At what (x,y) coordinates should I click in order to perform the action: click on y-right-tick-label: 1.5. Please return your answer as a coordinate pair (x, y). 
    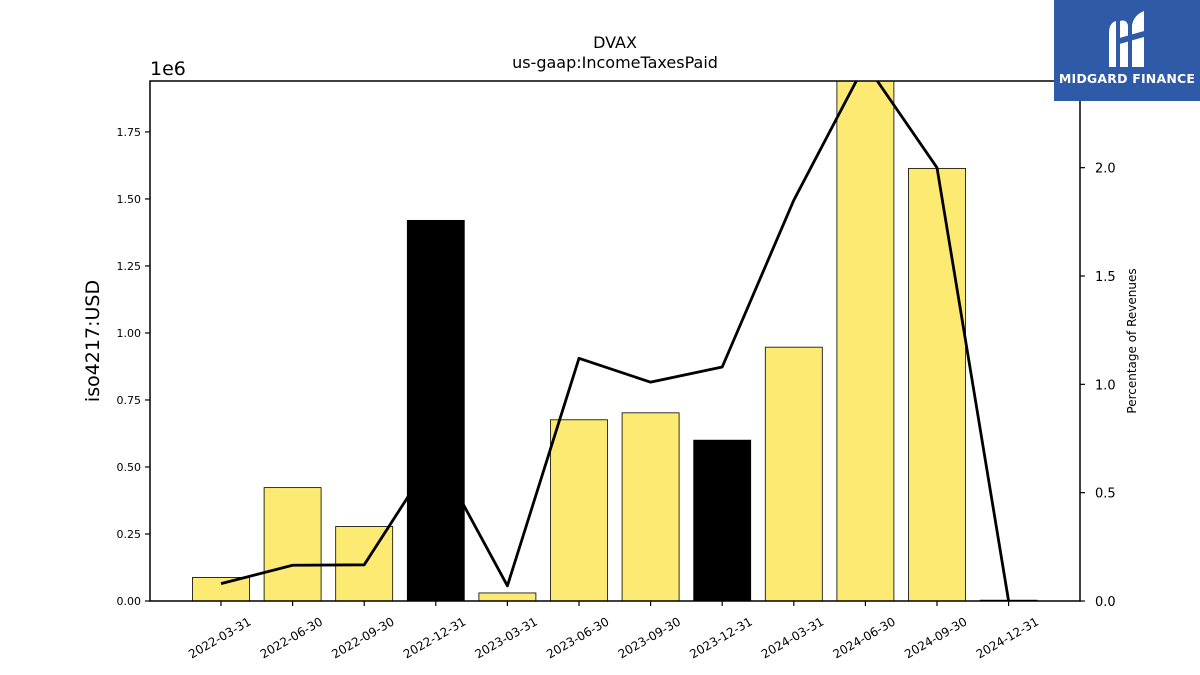
    Looking at the image, I should click on (1105, 277).